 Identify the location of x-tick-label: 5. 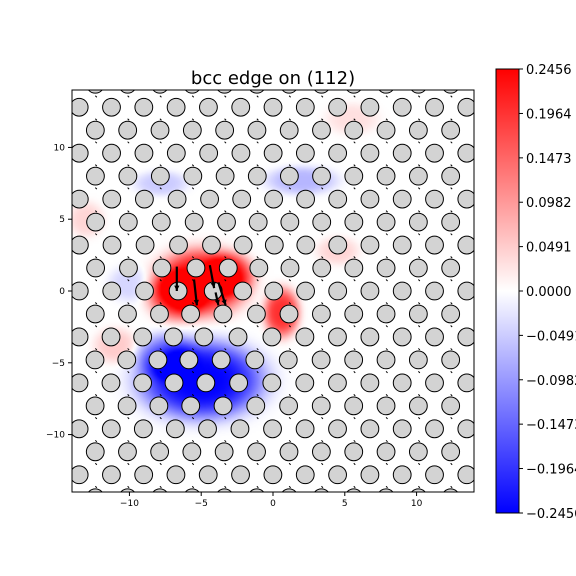
(345, 504).